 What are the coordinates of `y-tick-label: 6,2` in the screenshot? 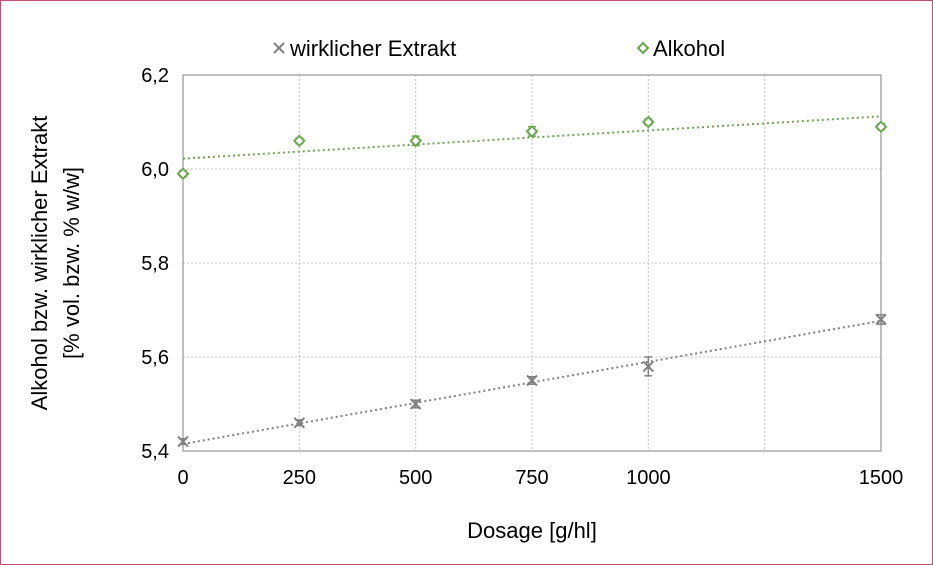 It's located at (155, 76).